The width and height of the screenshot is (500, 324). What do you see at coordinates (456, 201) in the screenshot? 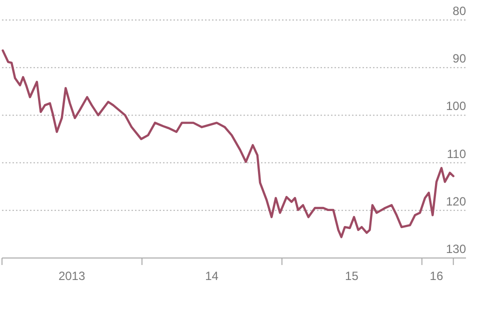
I see `y-tick-label: 120` at bounding box center [456, 201].